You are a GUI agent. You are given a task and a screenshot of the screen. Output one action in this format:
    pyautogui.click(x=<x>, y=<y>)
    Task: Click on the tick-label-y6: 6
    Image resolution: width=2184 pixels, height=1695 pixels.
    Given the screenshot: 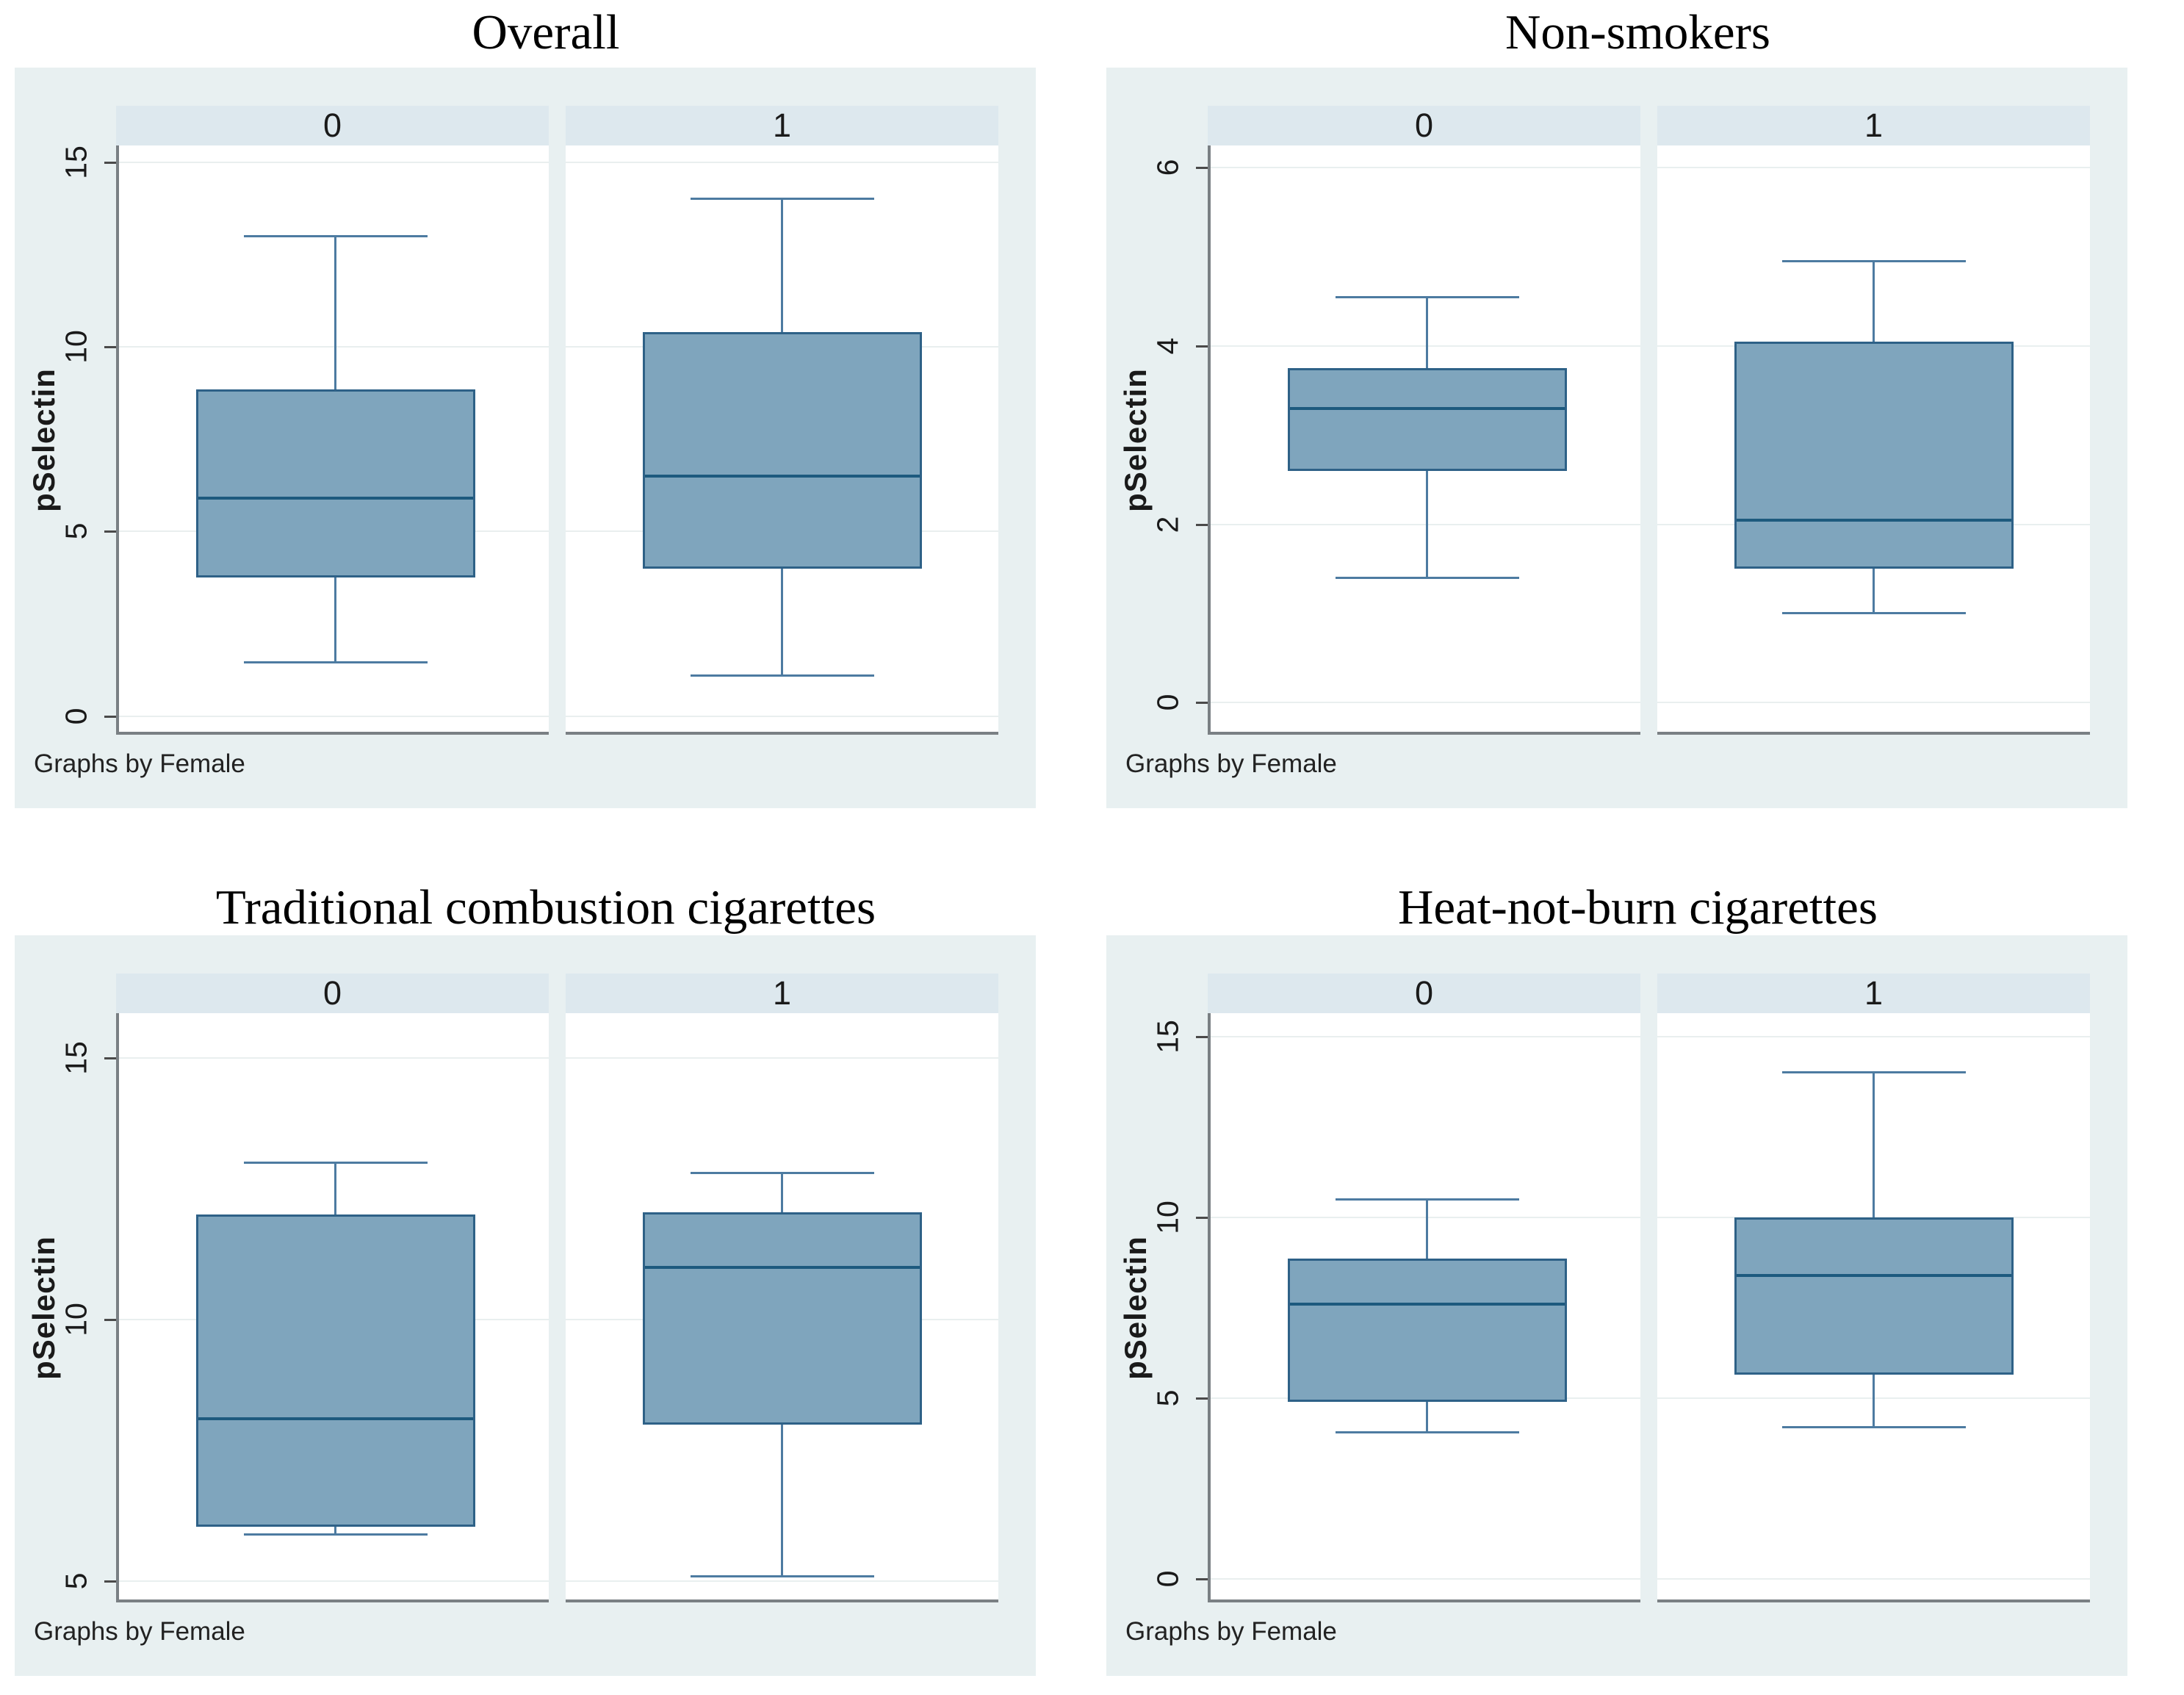 What is the action you would take?
    pyautogui.click(x=1167, y=167)
    